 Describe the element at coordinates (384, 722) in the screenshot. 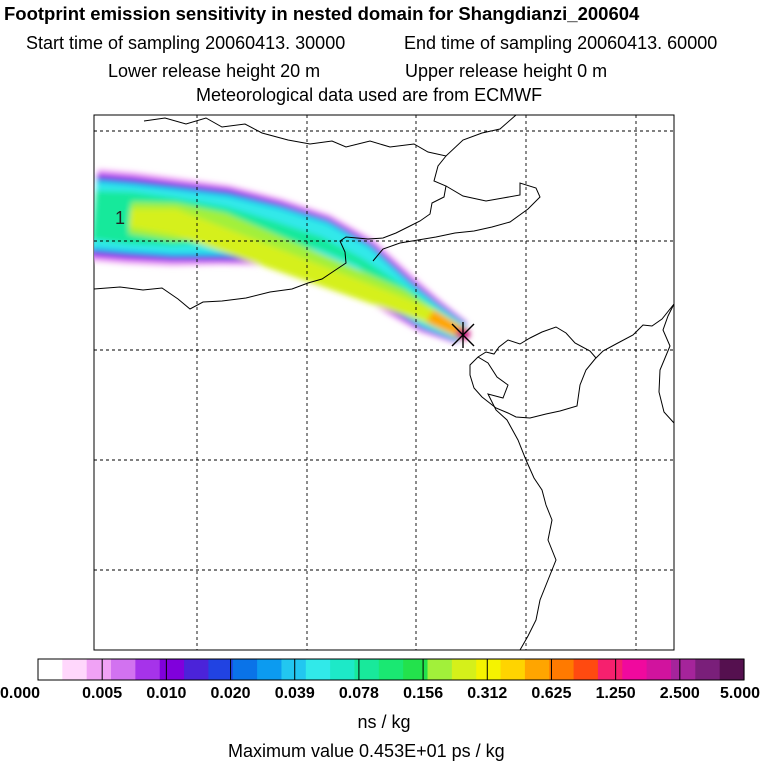

I see `colorbar-unit: ns / kg` at that location.